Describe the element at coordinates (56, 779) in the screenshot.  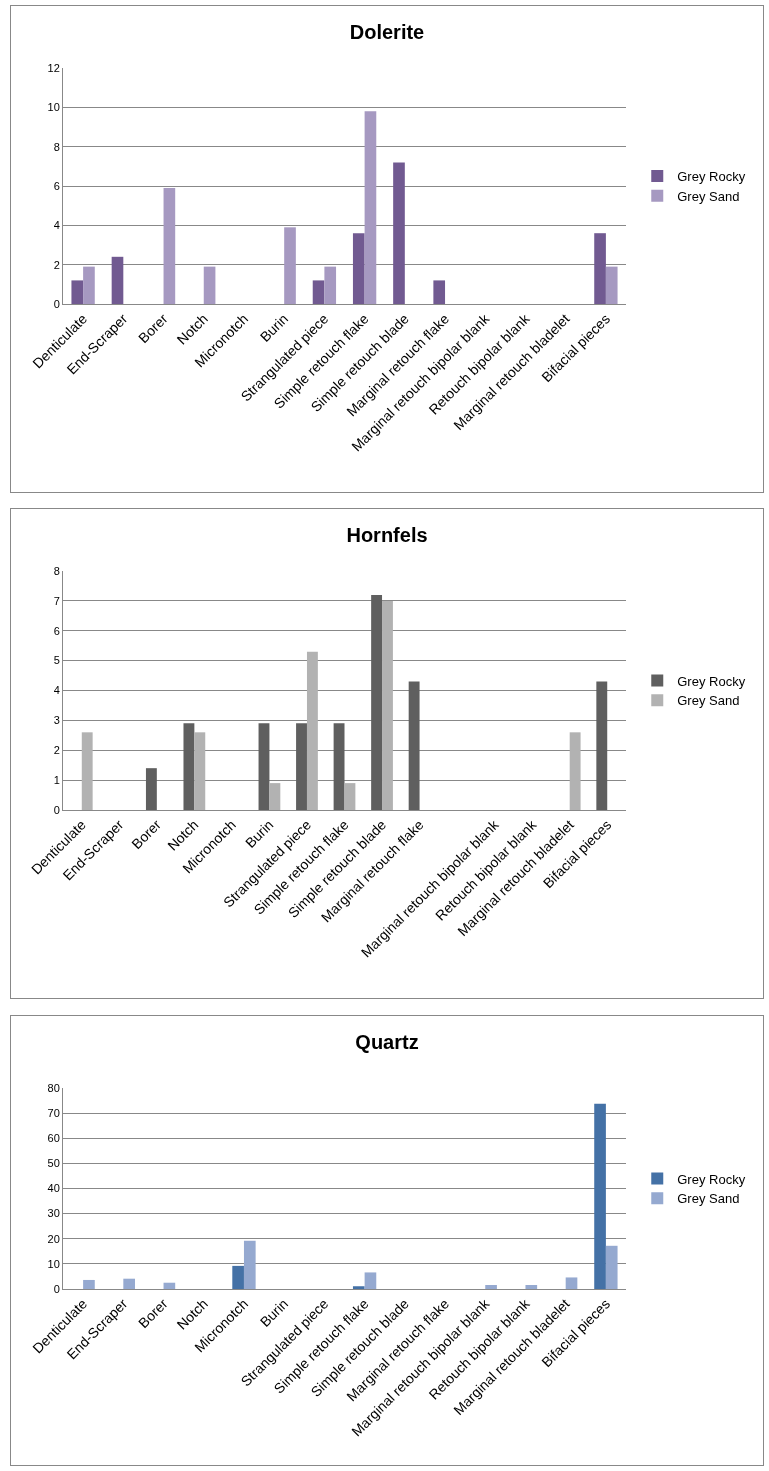
I see `y-tick-label: 1` at that location.